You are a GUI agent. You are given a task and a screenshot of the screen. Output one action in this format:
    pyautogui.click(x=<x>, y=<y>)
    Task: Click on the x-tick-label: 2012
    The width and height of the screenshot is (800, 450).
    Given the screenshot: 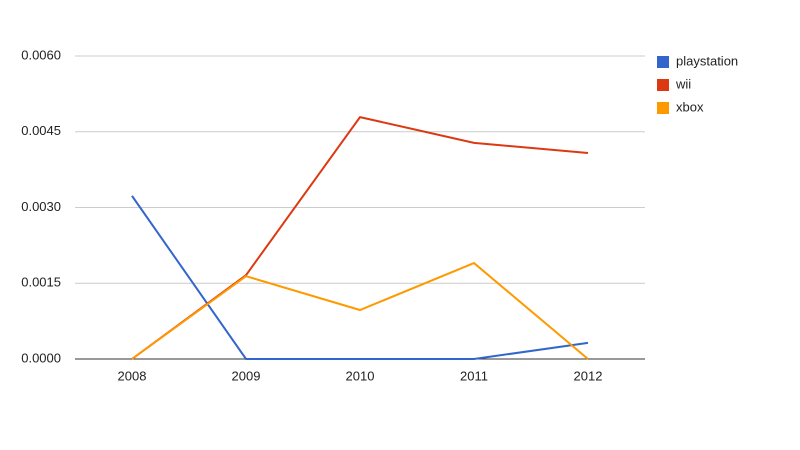 What is the action you would take?
    pyautogui.click(x=588, y=375)
    